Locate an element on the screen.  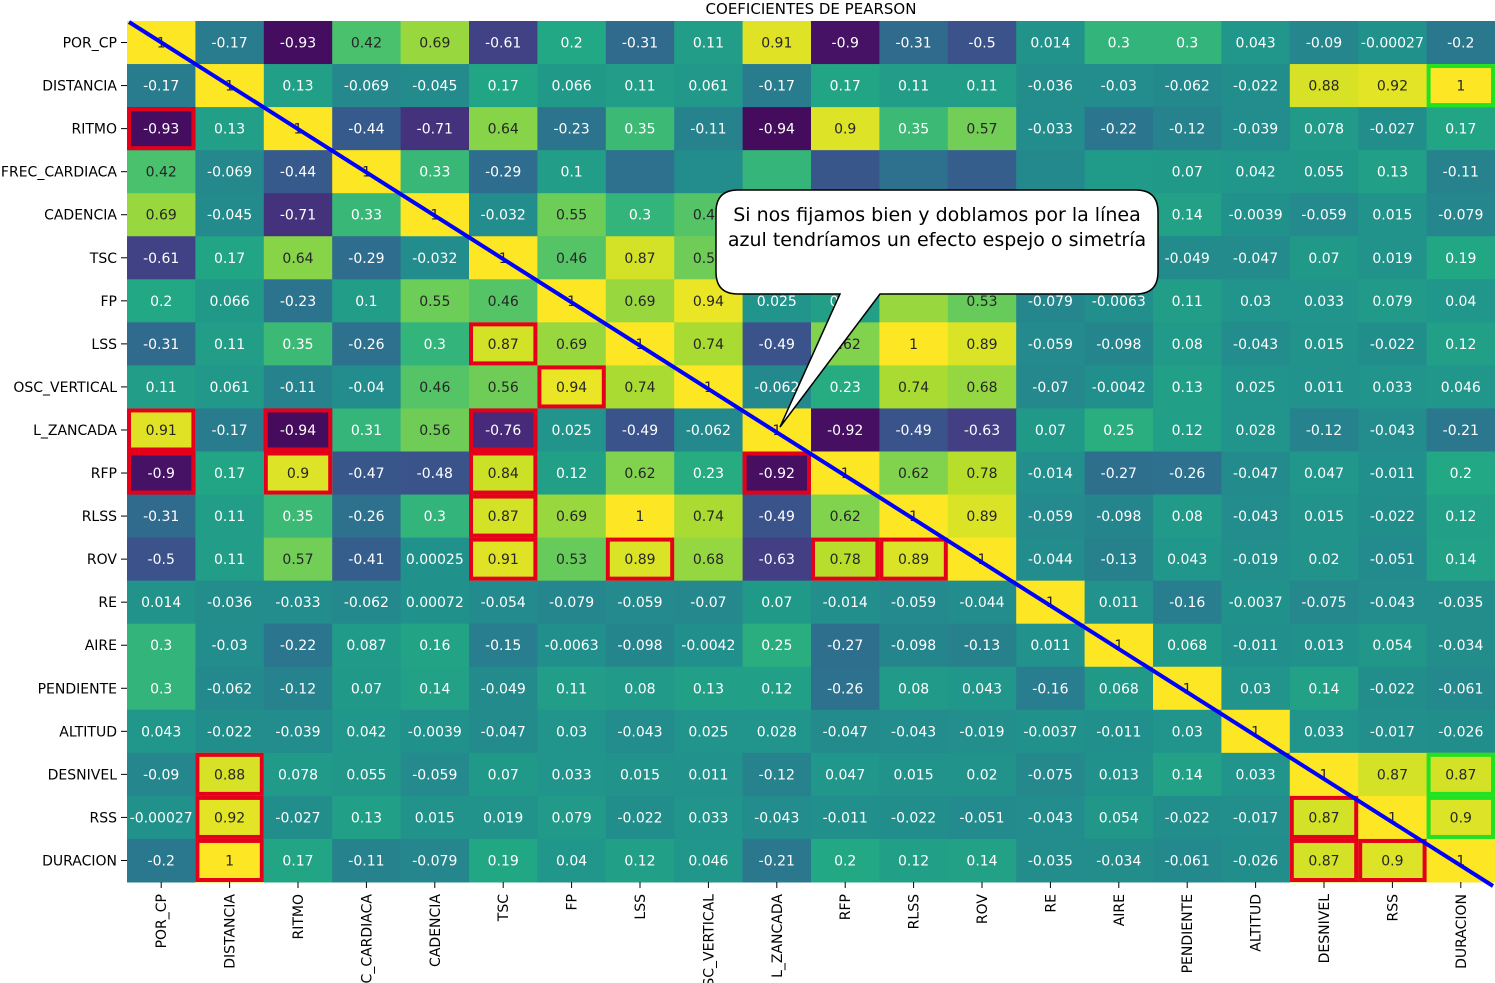
cell-value: -0.0063 is located at coordinates (1119, 302).